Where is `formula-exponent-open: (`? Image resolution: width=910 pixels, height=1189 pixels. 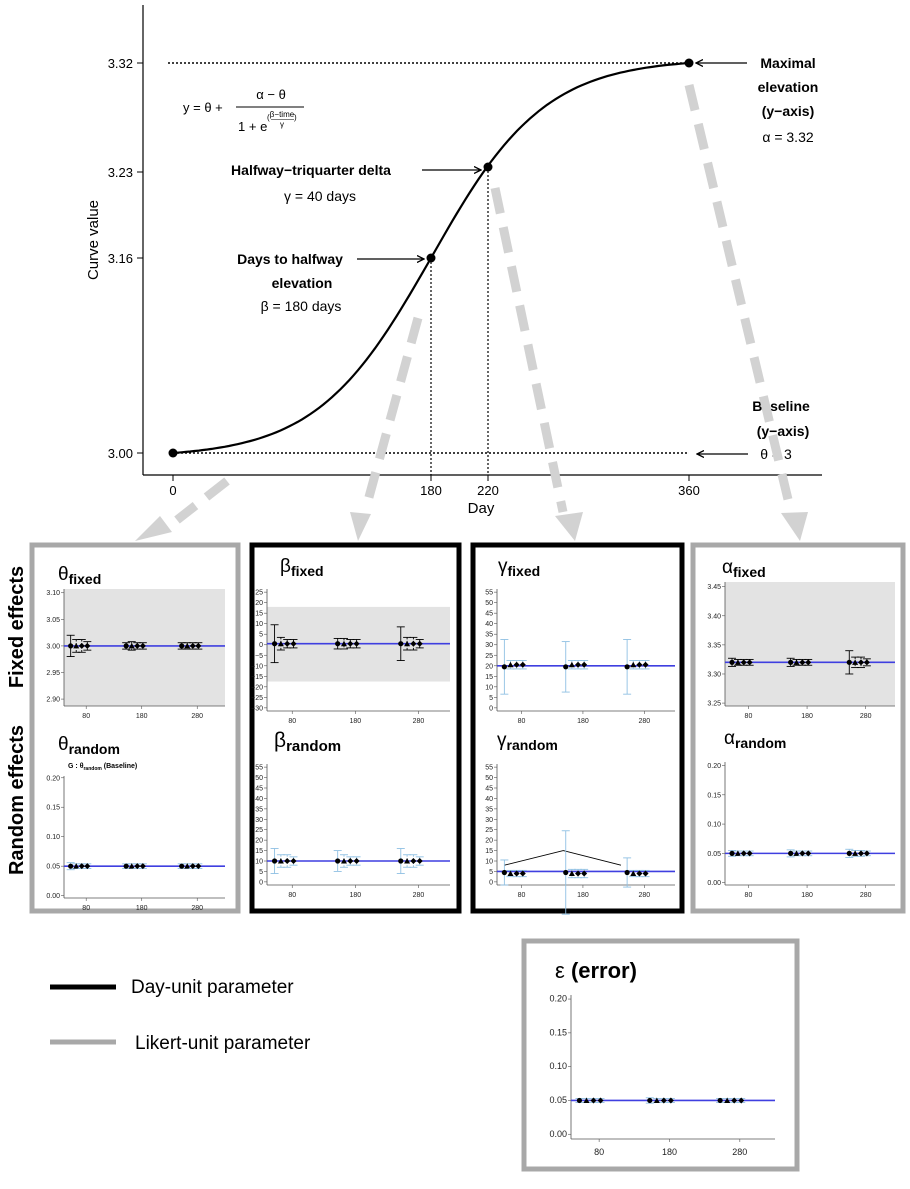
formula-exponent-open: ( is located at coordinates (268, 117).